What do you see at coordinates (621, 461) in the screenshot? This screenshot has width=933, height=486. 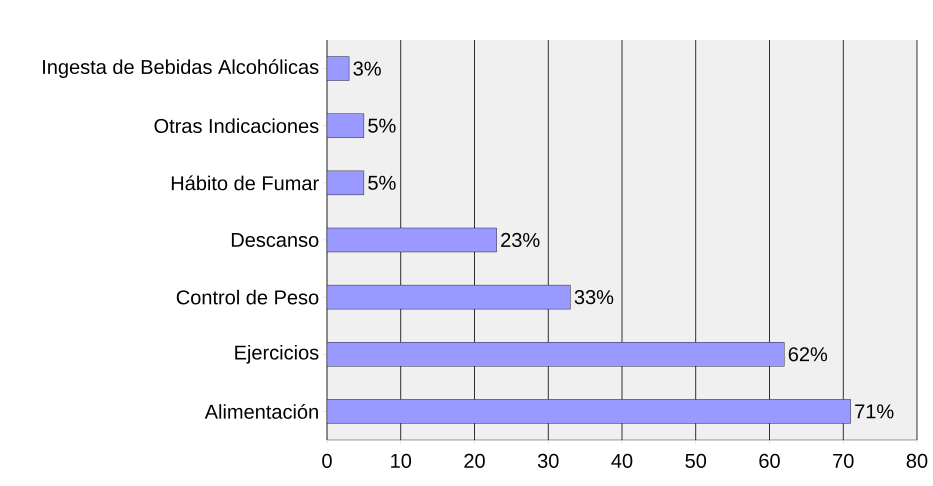 I see `x-tick-label: 40` at bounding box center [621, 461].